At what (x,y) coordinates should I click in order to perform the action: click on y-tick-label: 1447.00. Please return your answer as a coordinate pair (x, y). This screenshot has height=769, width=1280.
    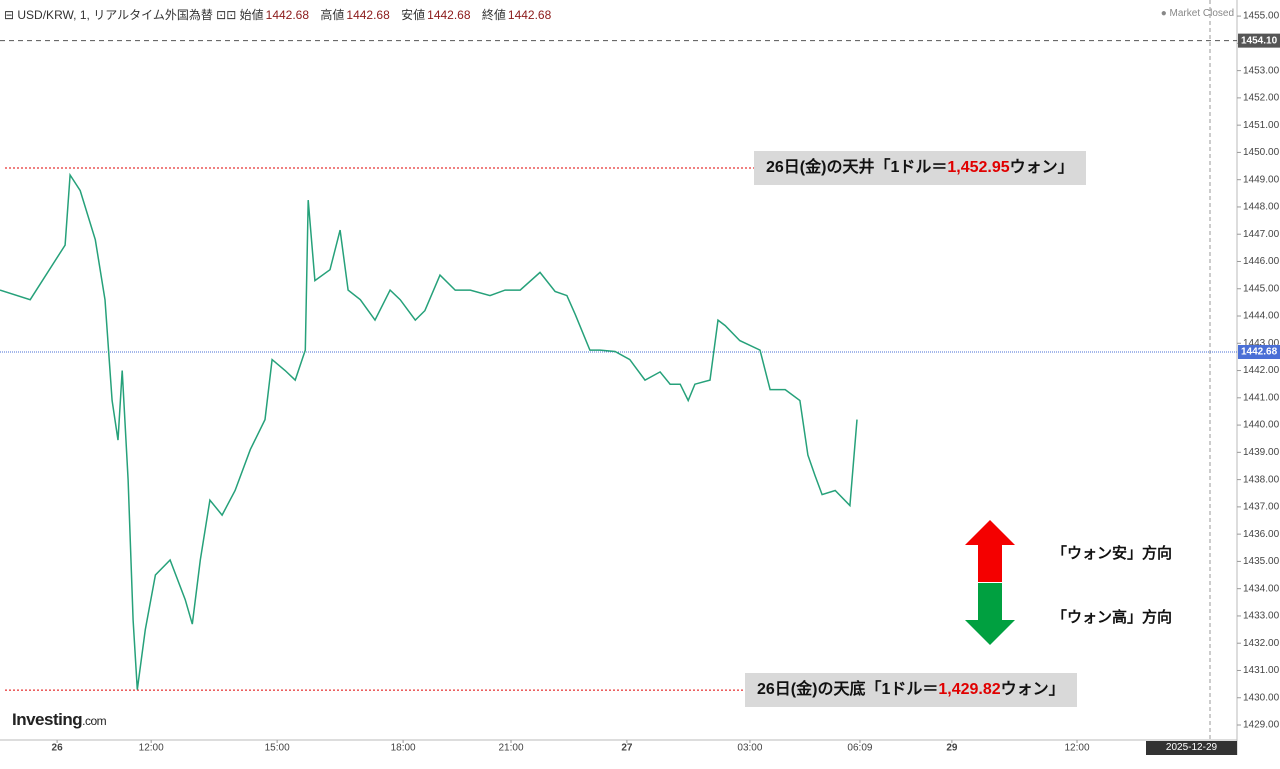
    Looking at the image, I should click on (1261, 234).